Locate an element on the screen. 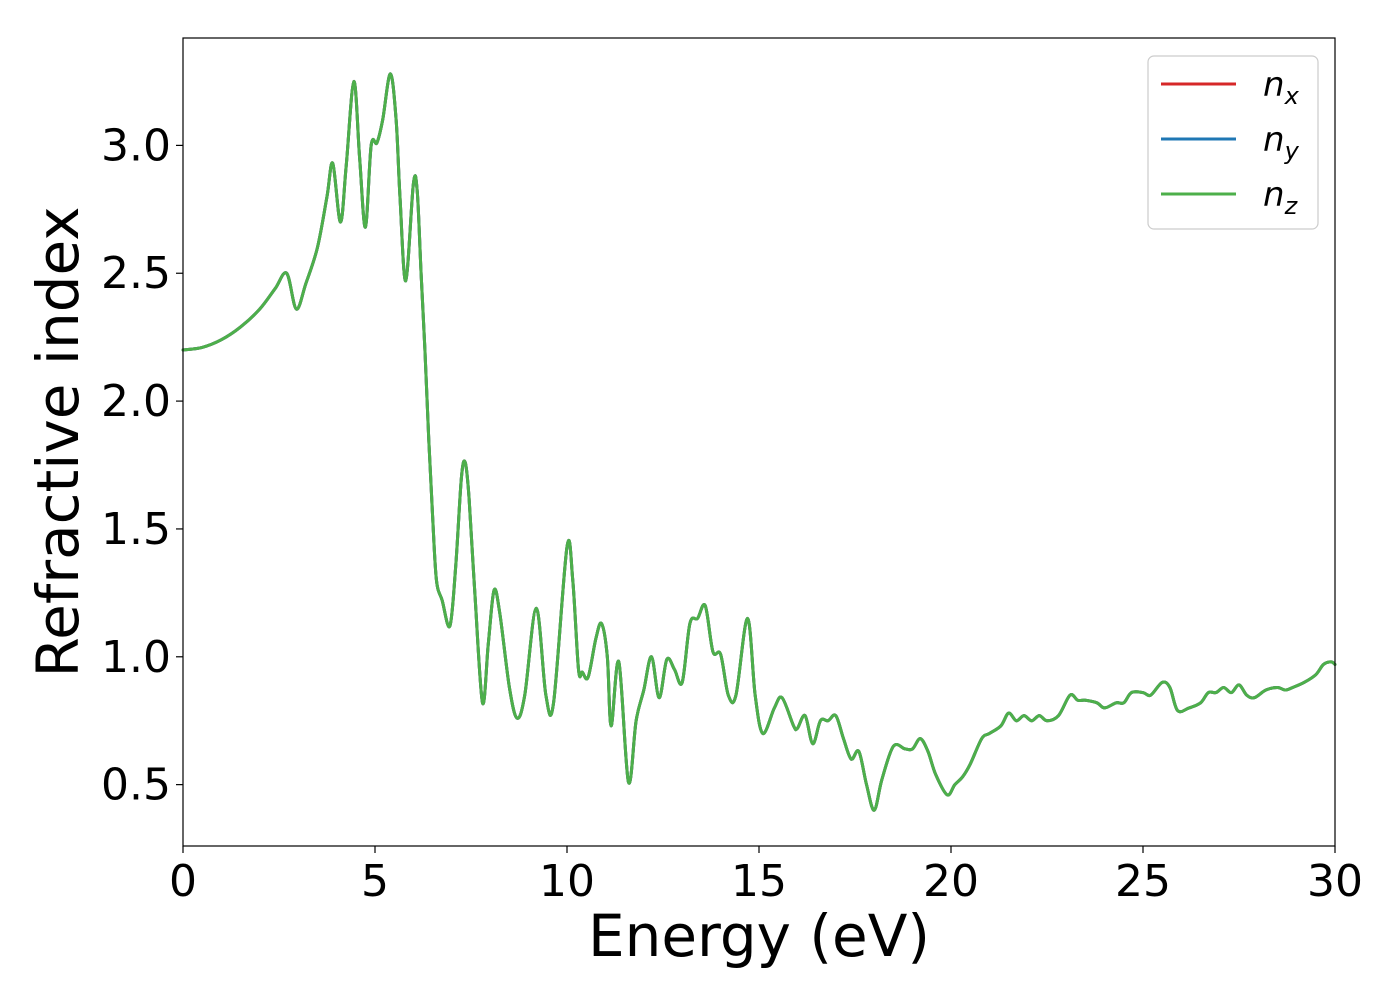 This screenshot has width=1400, height=1000. x-tick-label: 0 is located at coordinates (183, 881).